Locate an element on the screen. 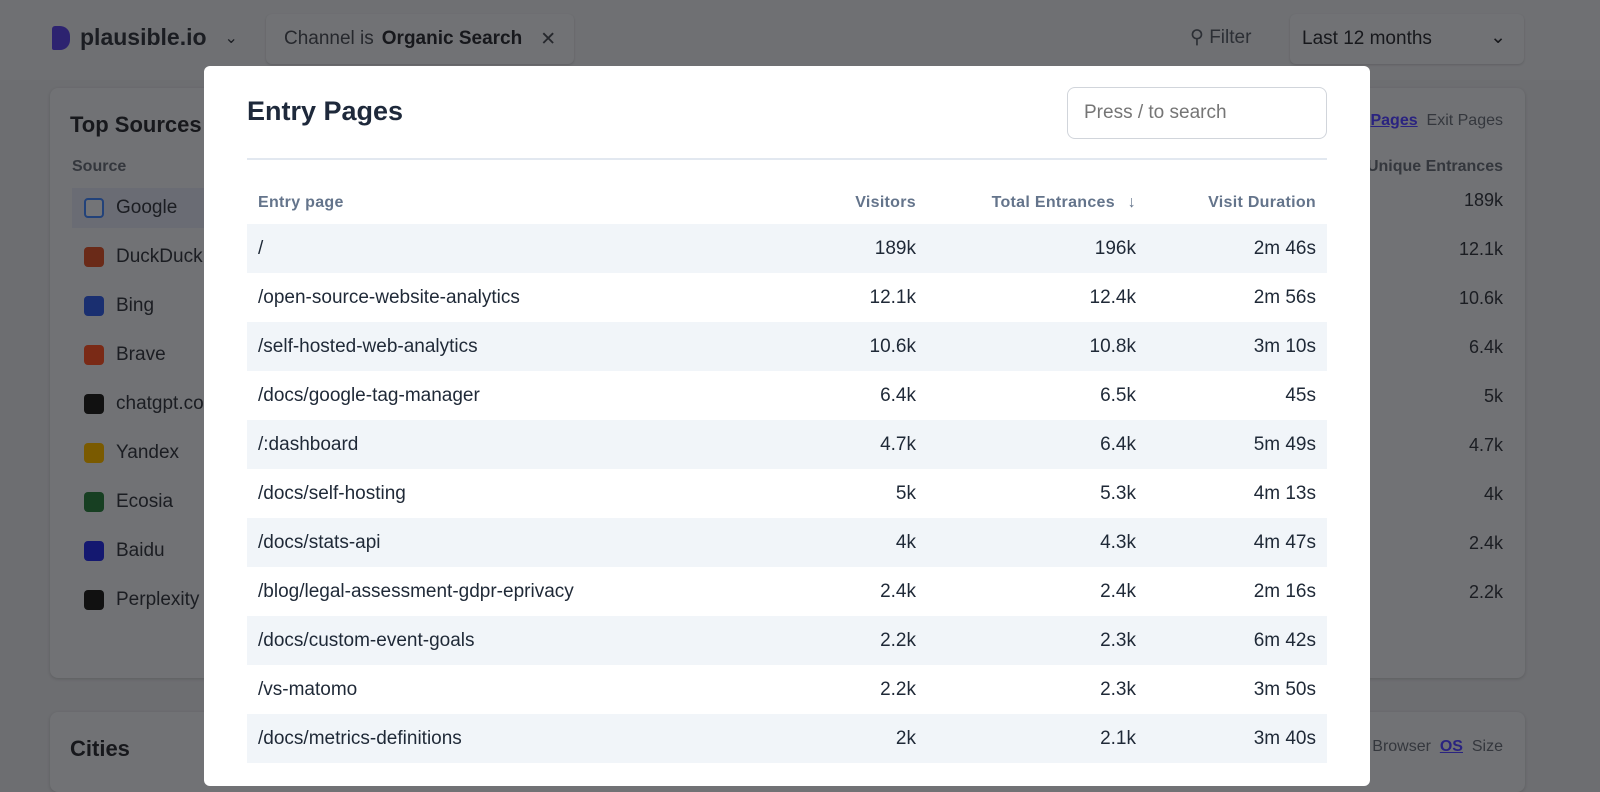  source-name: Brave is located at coordinates (141, 354).